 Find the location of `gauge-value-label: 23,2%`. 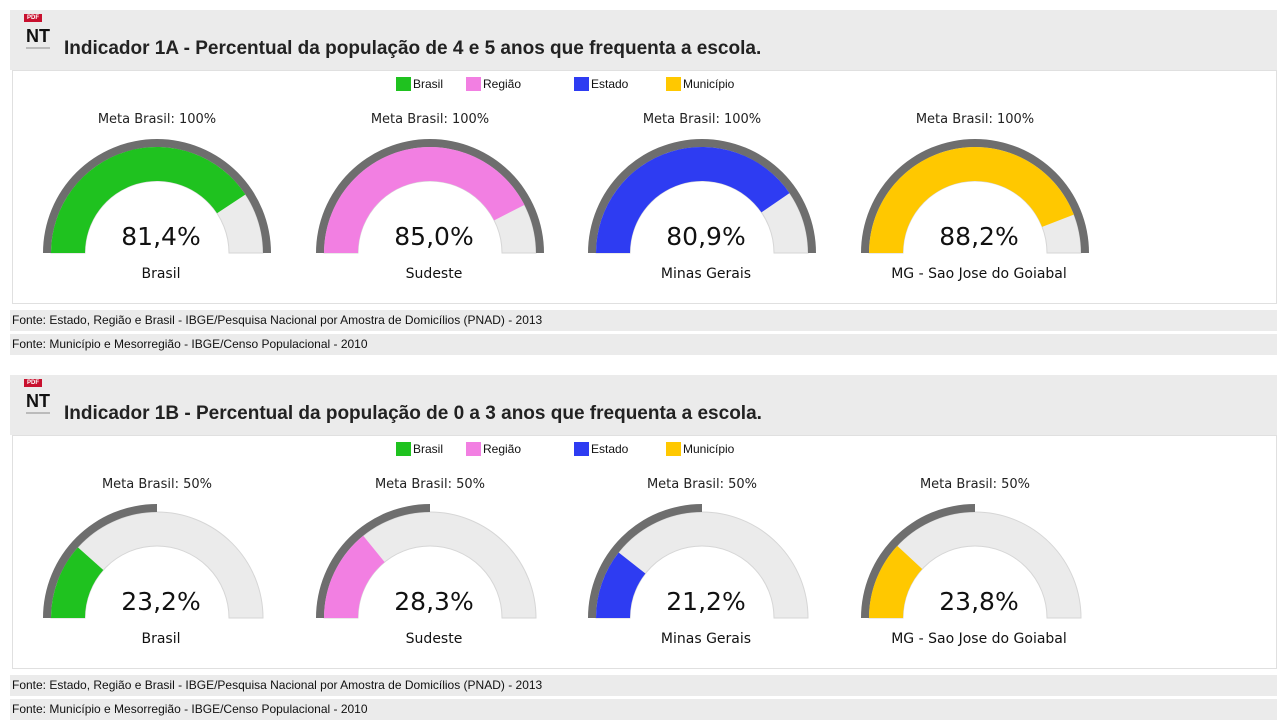

gauge-value-label: 23,2% is located at coordinates (160, 601).